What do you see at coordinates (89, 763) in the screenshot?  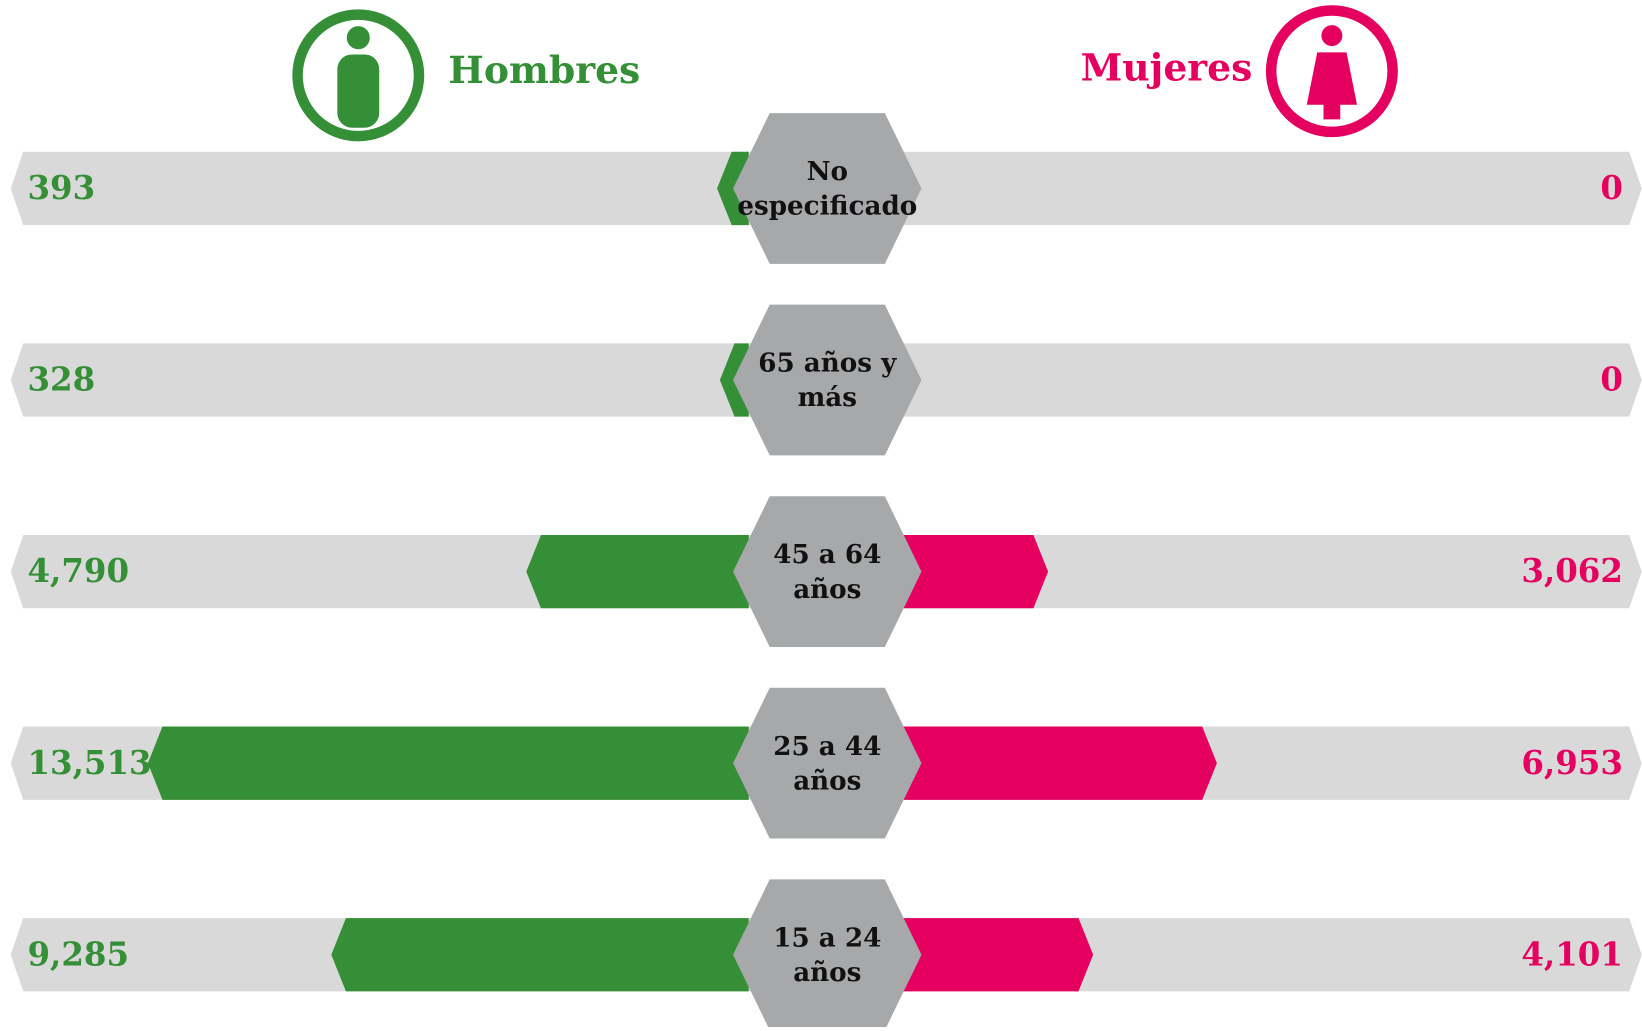 I see `value-label: 13,513` at bounding box center [89, 763].